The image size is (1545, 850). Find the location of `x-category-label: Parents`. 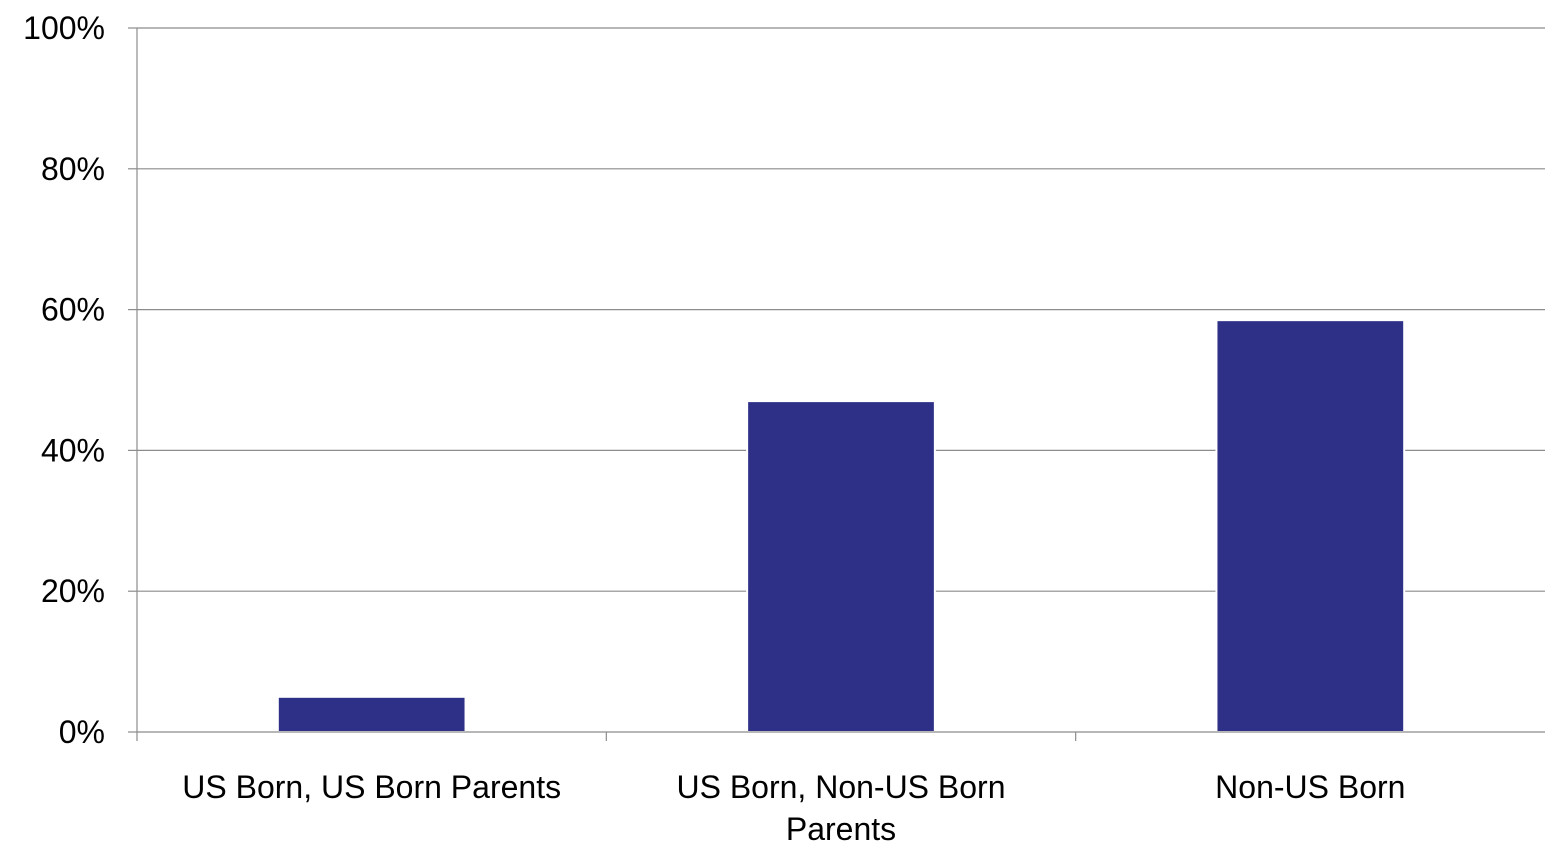

x-category-label: Parents is located at coordinates (841, 828).